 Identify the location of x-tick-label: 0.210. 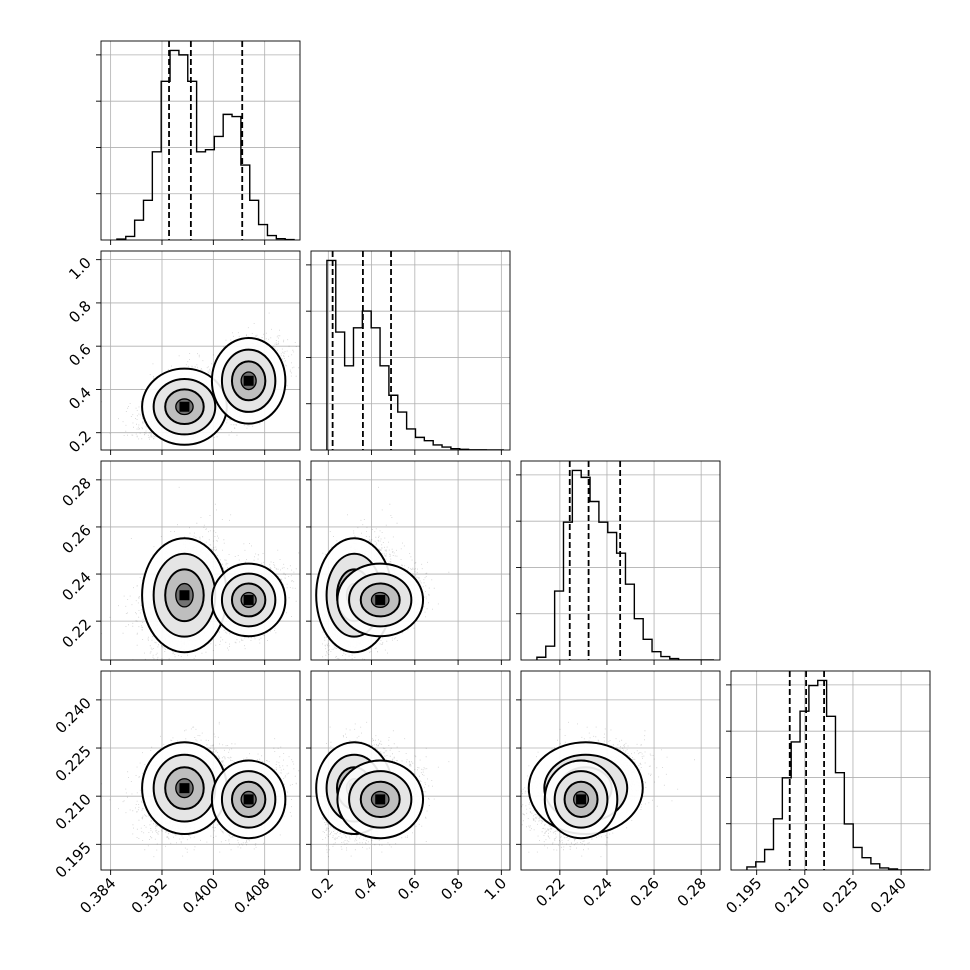
(792, 895).